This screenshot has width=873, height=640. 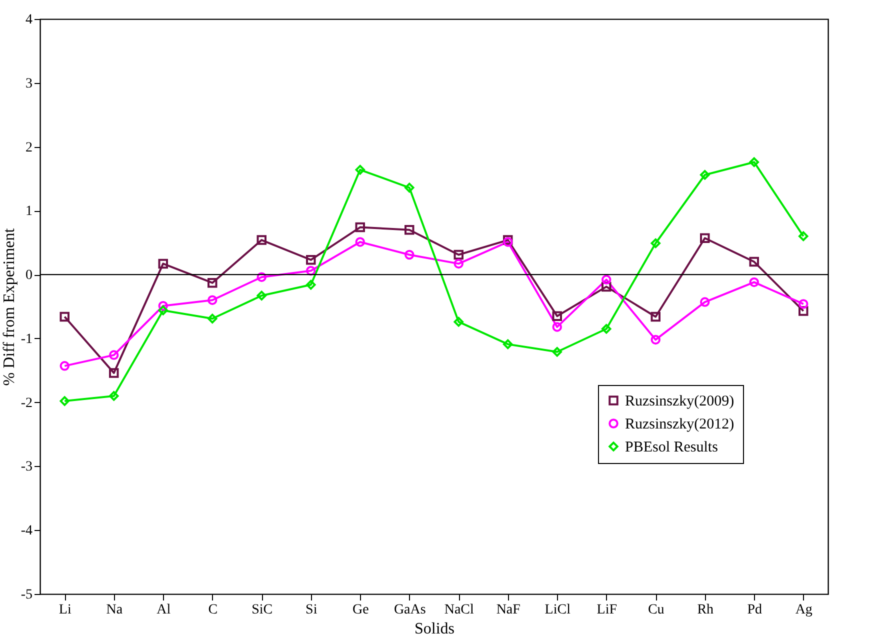 I want to click on x-tick-label: Li, so click(x=65, y=610).